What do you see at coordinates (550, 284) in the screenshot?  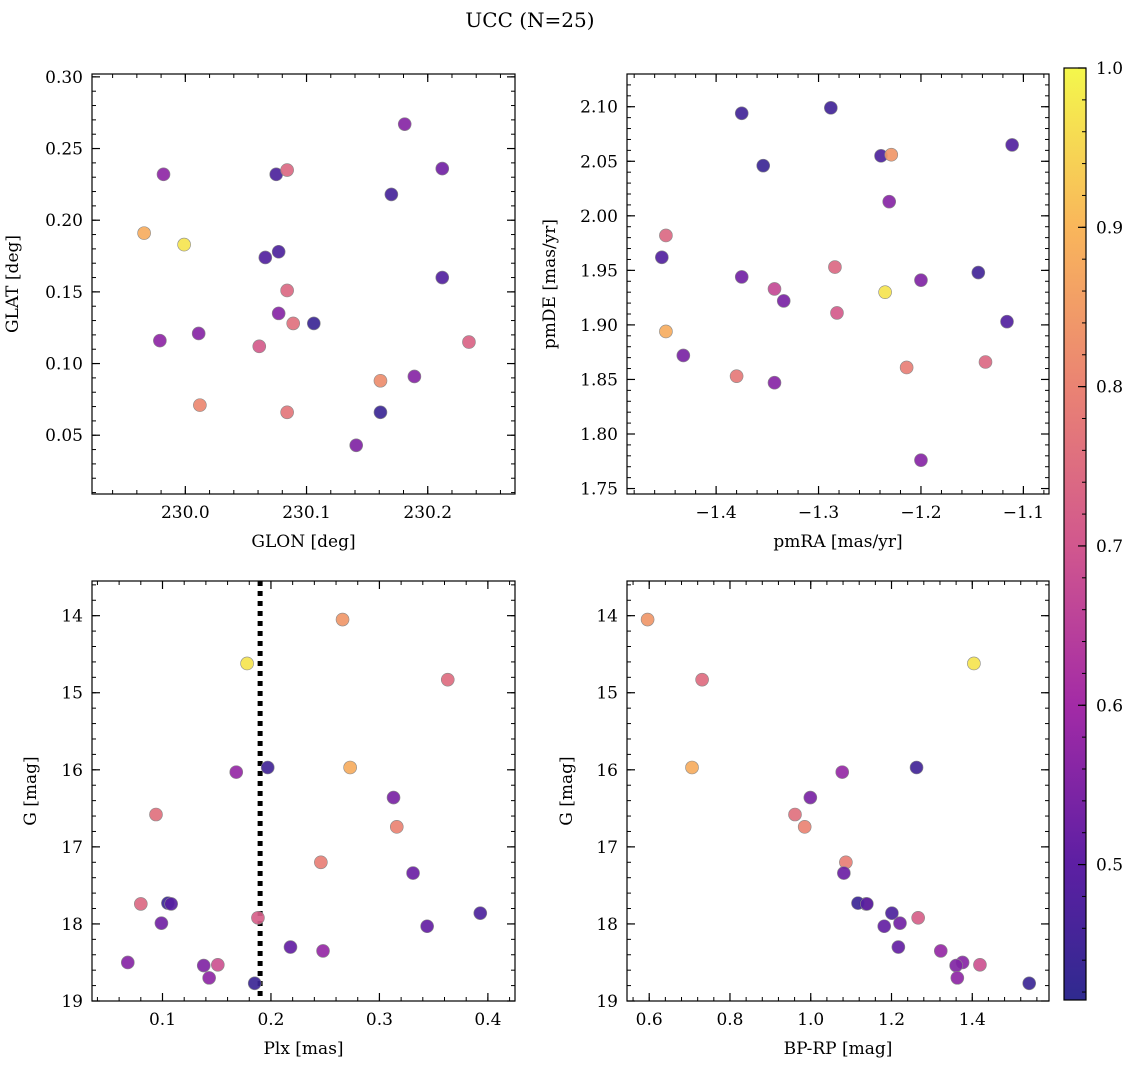 I see `y-axis-label: pmDE [mas/yr]` at bounding box center [550, 284].